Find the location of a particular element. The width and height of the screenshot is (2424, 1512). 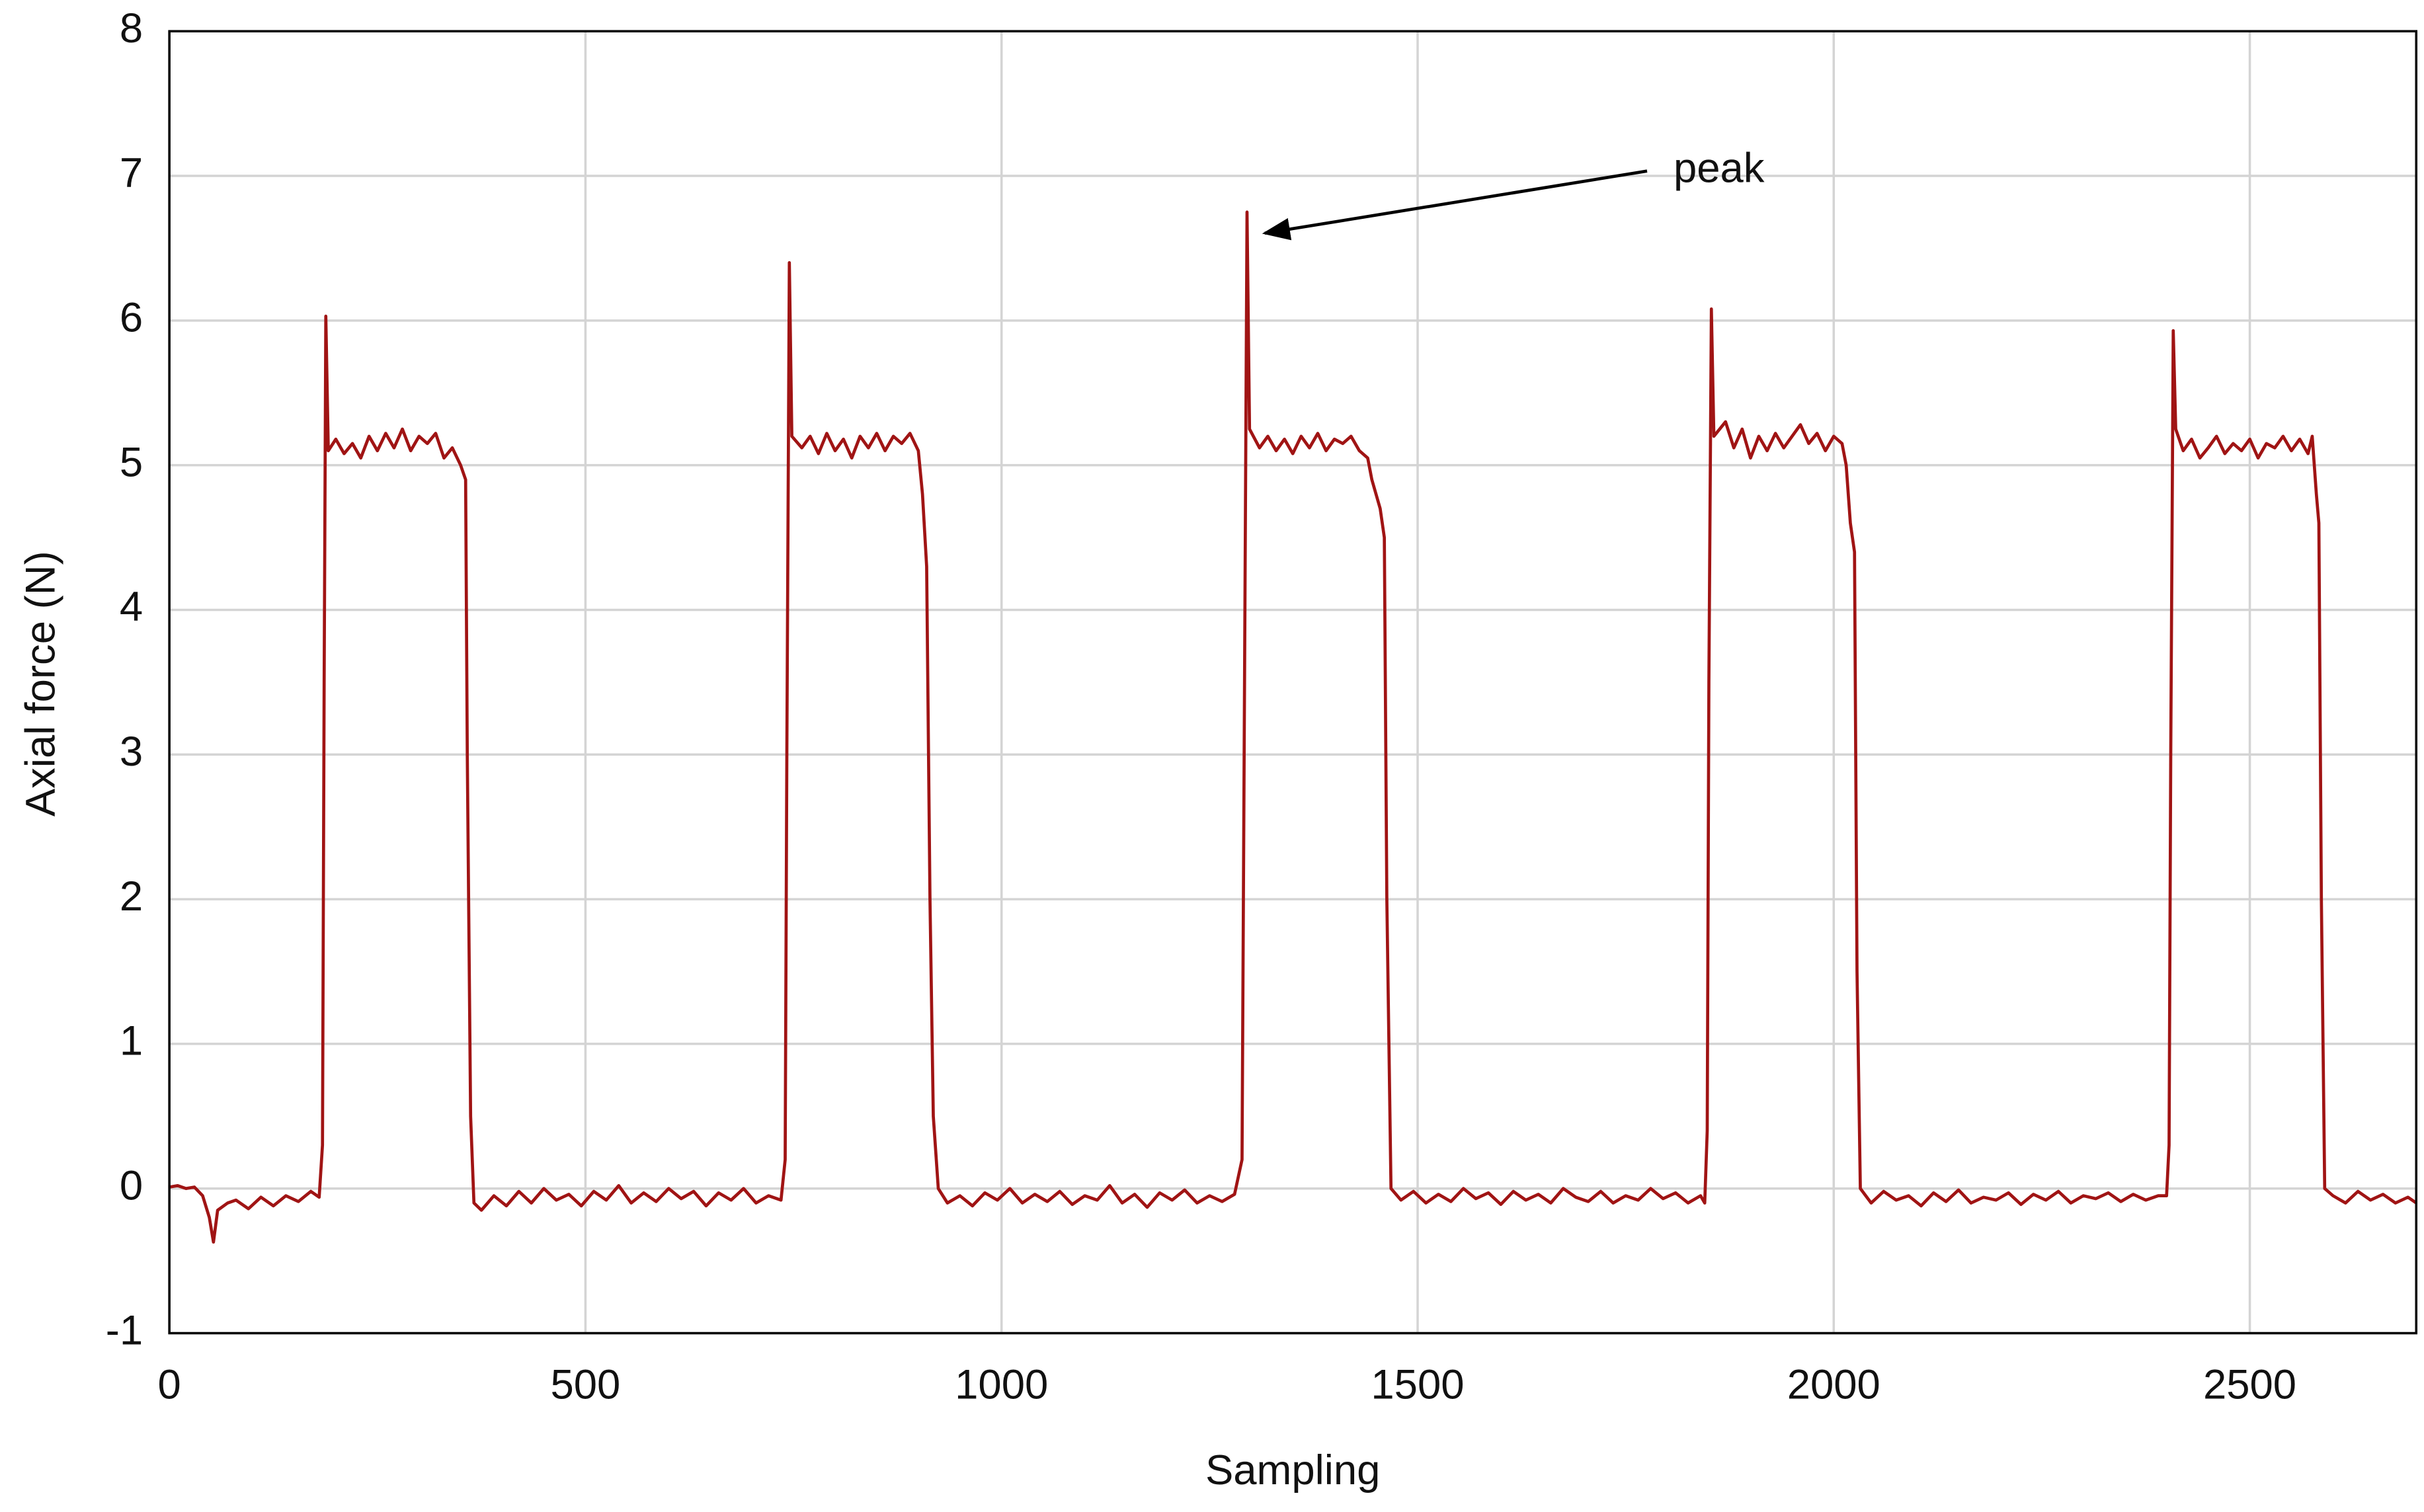

x-axis-label: Sampling is located at coordinates (1293, 1470).